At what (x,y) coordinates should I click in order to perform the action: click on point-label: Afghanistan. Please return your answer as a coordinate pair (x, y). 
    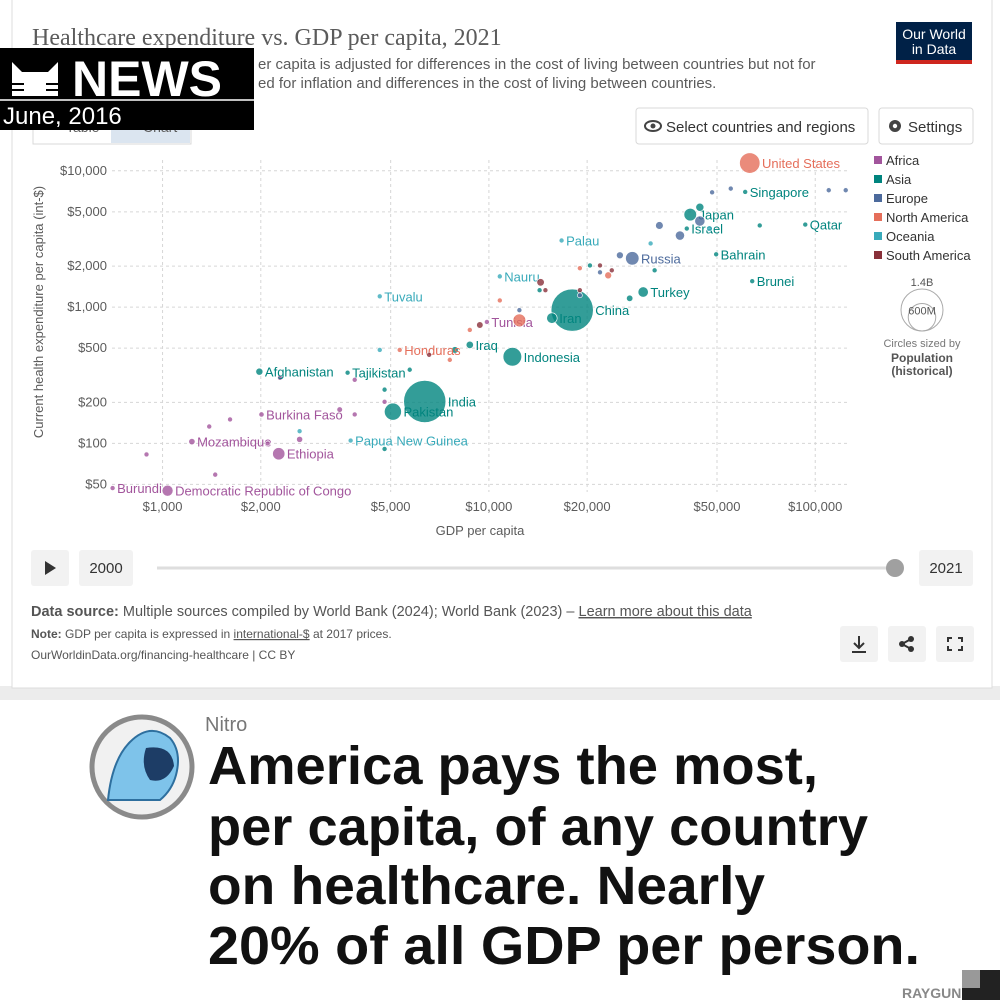
    Looking at the image, I should click on (299, 372).